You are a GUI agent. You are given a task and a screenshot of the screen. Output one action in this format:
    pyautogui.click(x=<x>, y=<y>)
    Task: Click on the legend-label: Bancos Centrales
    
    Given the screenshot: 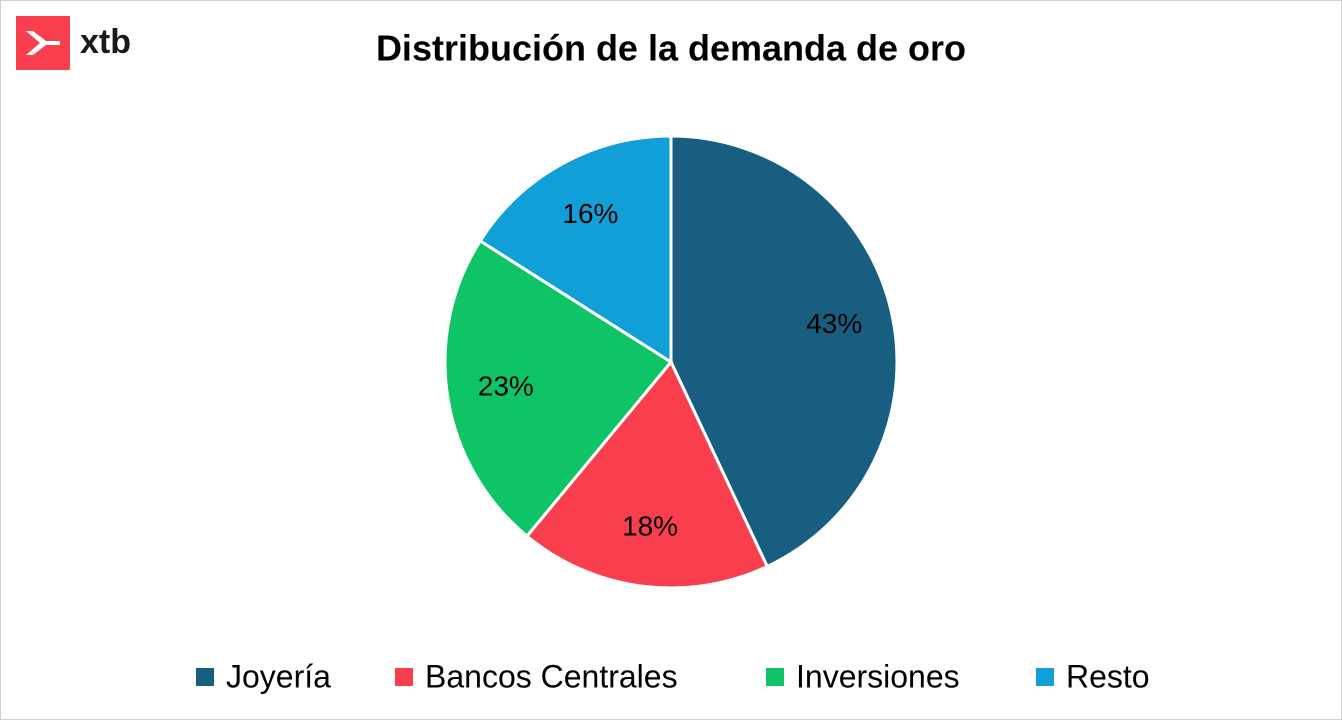 What is the action you would take?
    pyautogui.click(x=551, y=676)
    